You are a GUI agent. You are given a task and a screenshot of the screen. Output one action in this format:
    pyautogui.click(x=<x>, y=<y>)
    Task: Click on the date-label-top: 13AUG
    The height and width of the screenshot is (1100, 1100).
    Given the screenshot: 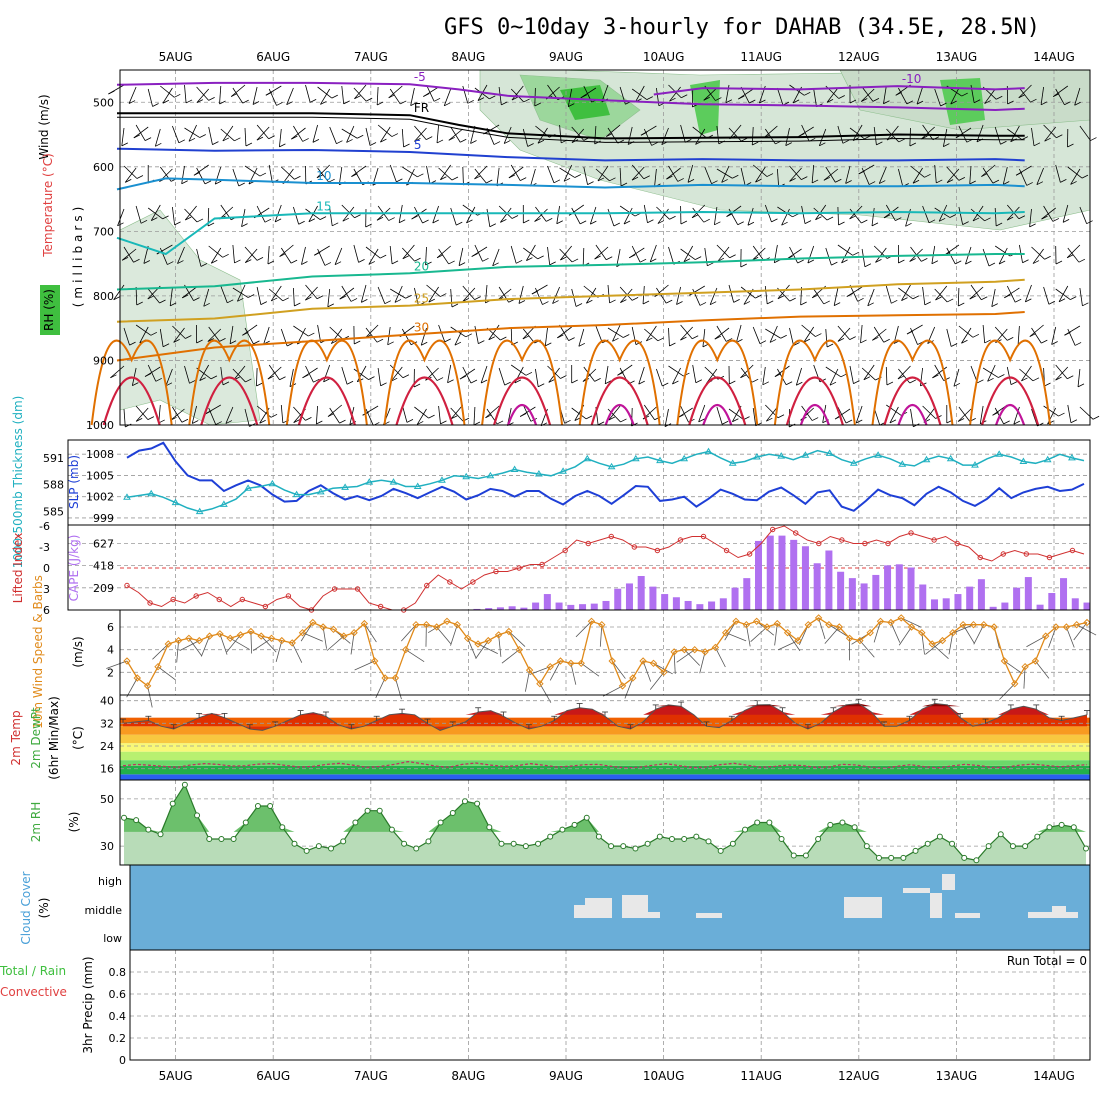 What is the action you would take?
    pyautogui.click(x=957, y=57)
    